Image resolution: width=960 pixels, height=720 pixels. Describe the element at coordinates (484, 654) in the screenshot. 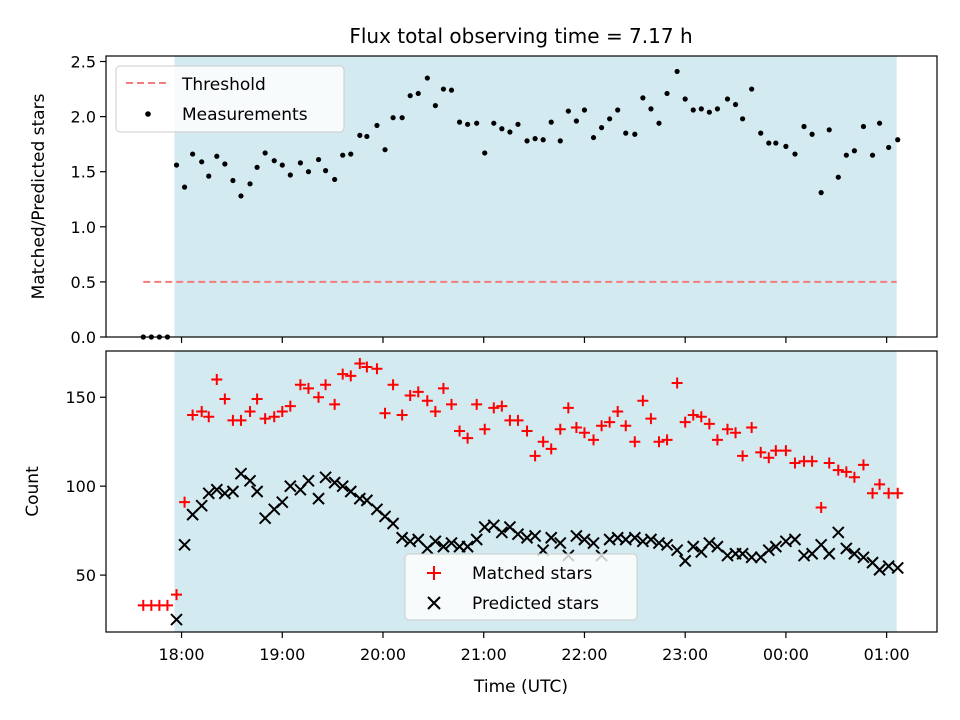

I see `x-tick-label: 21:00` at that location.